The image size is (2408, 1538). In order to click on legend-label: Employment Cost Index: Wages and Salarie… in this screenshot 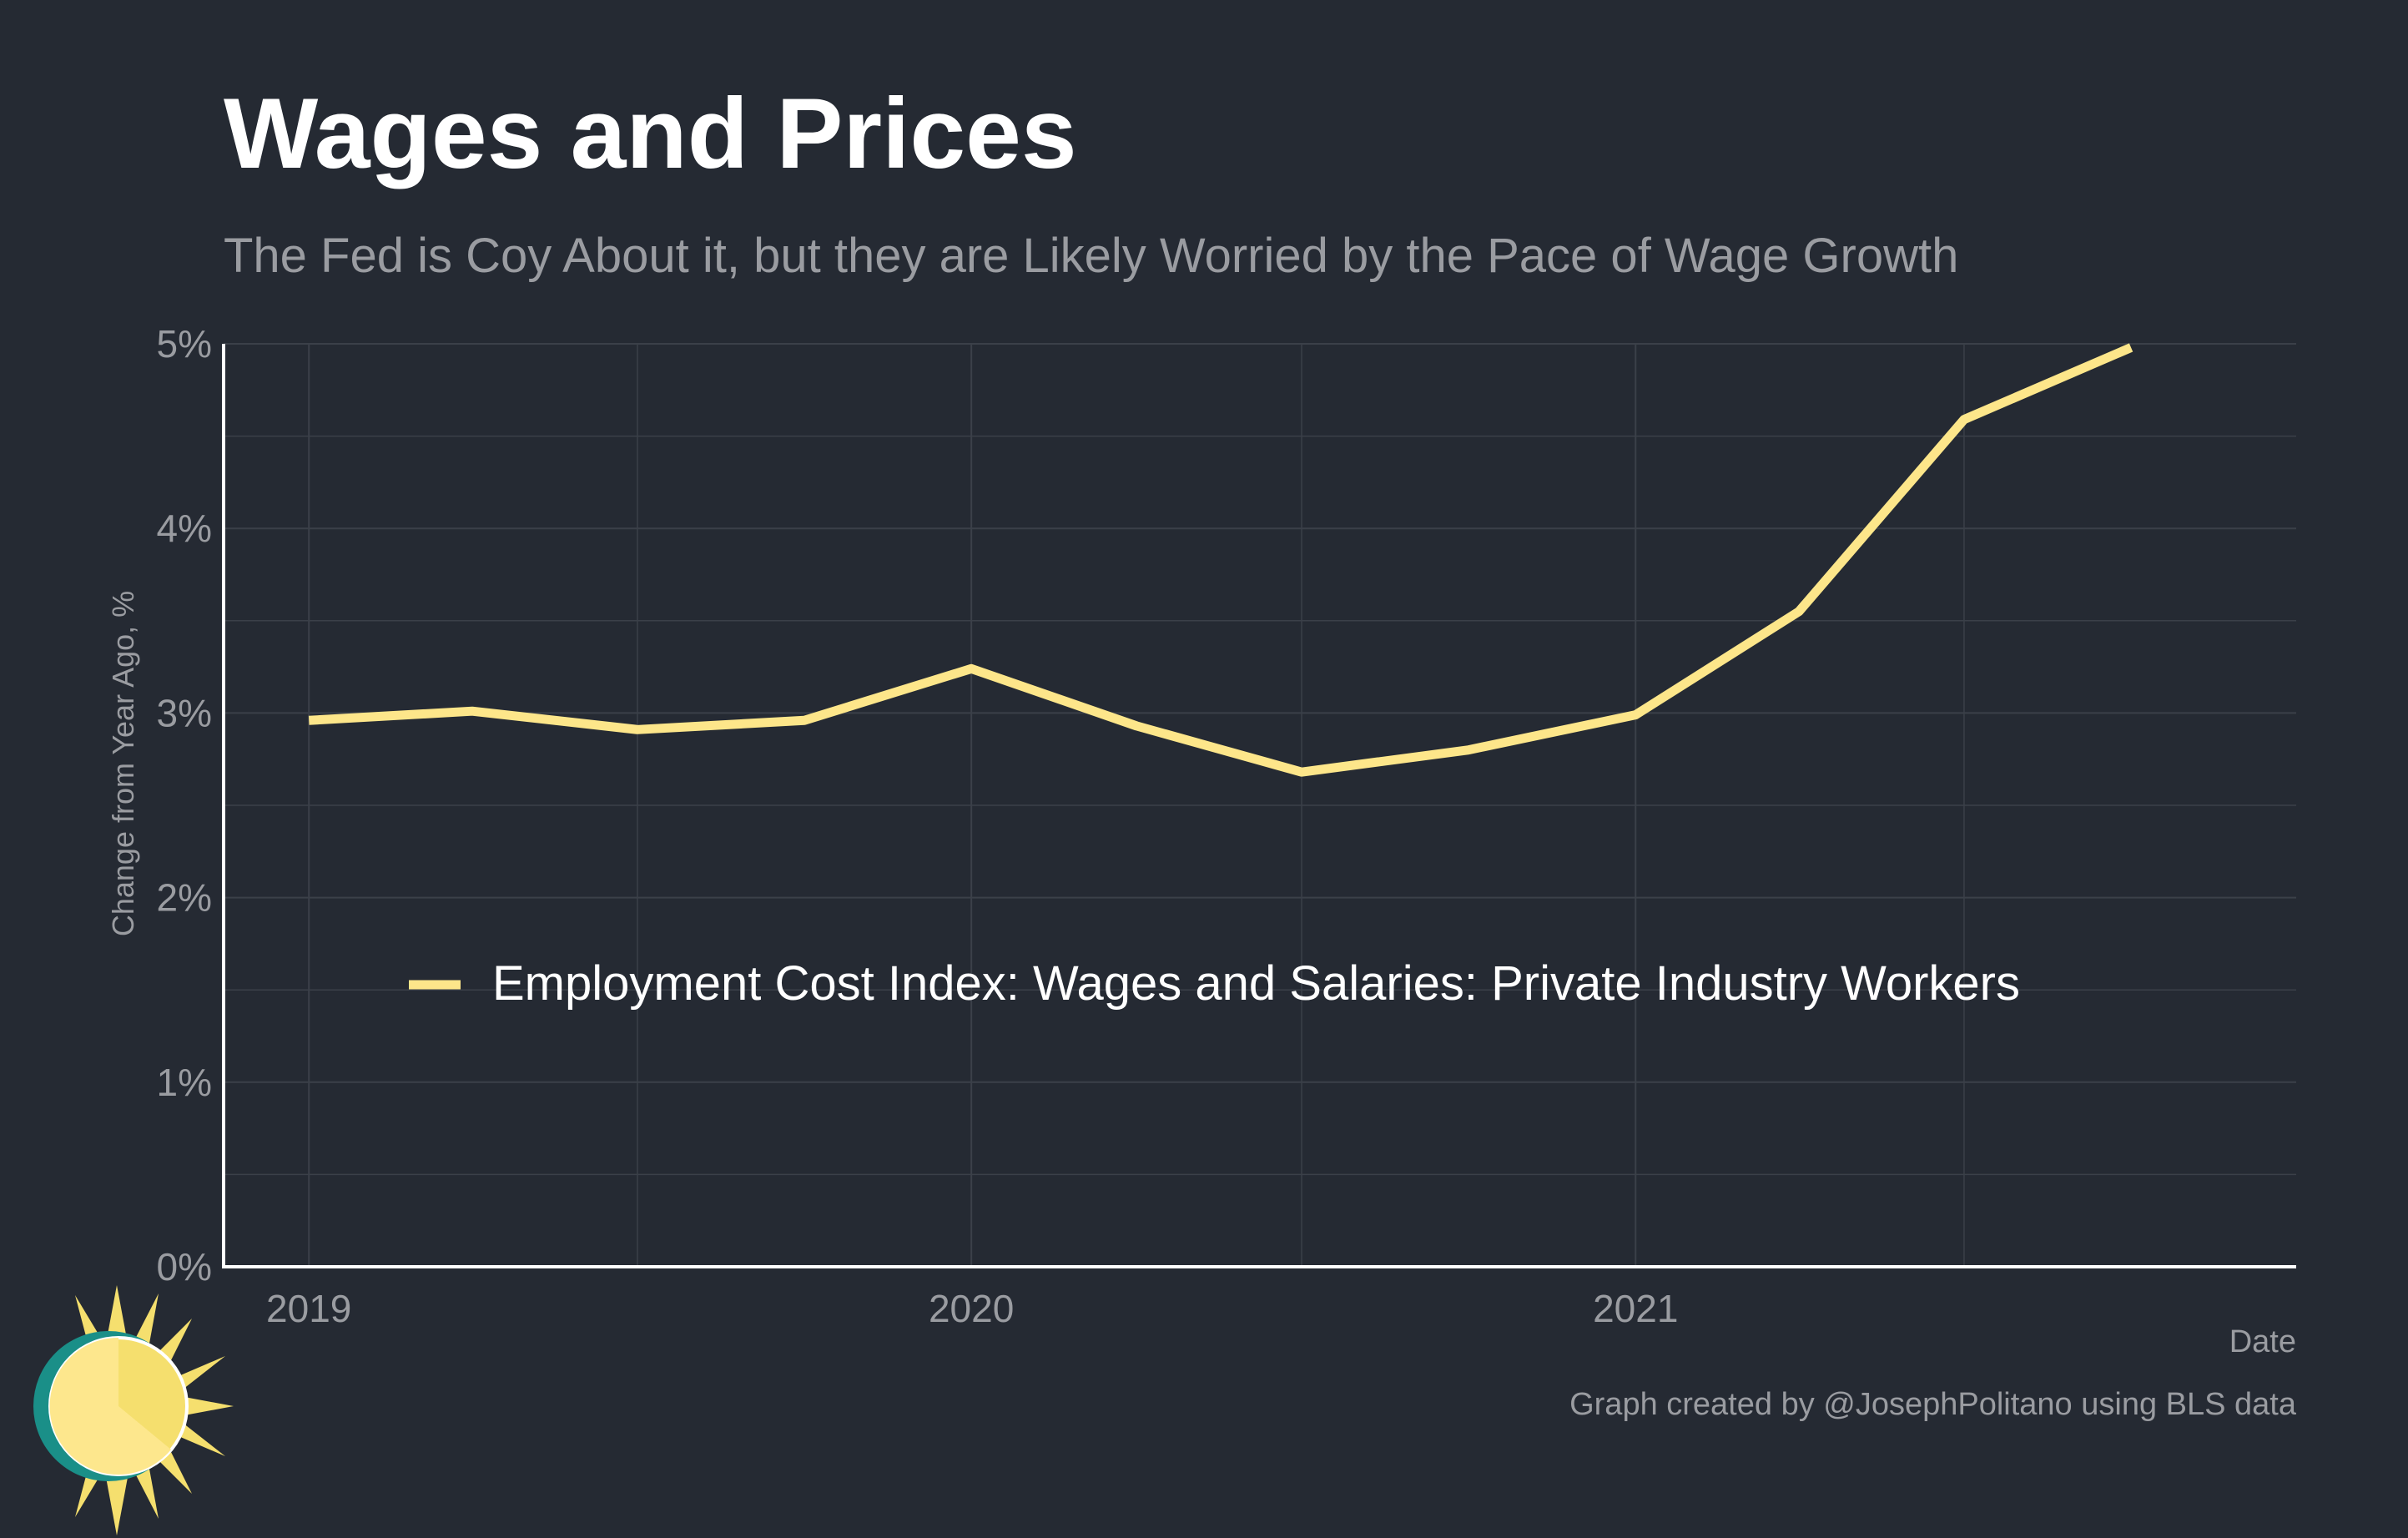, I will do `click(1256, 983)`.